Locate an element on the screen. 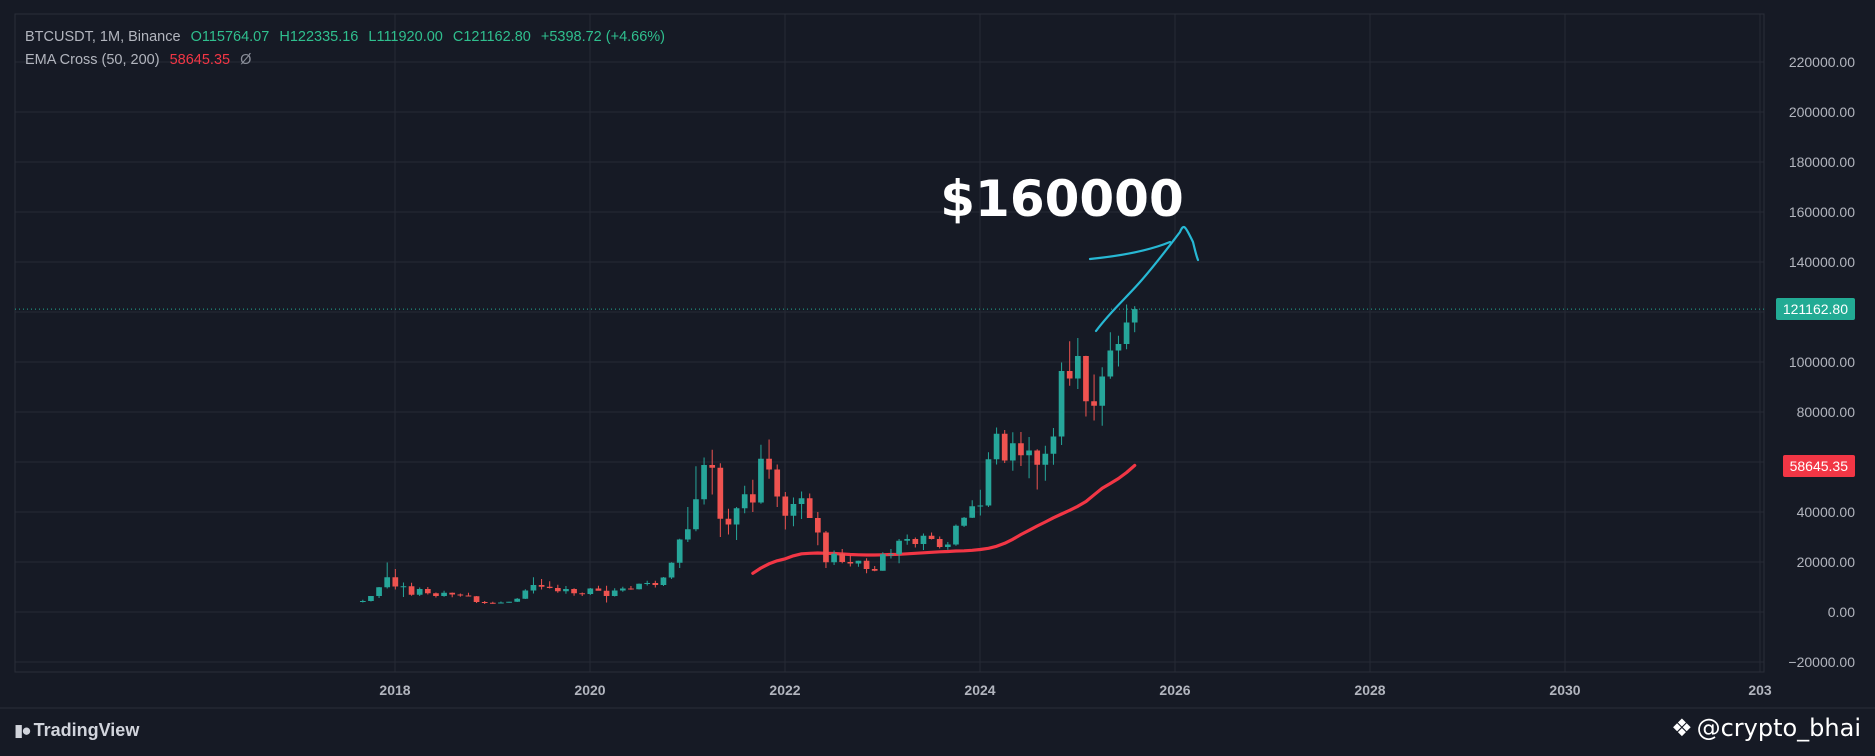  tradingview-logo: ▮● TradingView is located at coordinates (76, 730).